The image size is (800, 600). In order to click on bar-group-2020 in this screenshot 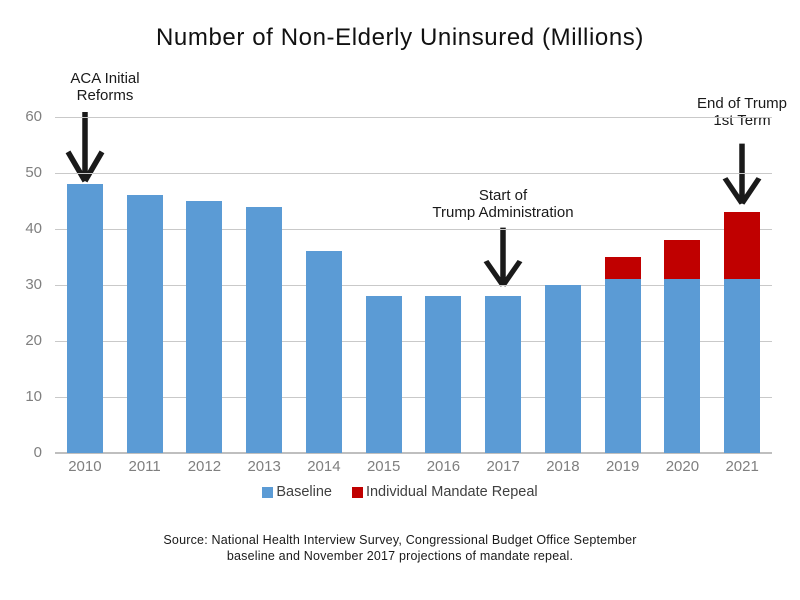, I will do `click(683, 285)`.